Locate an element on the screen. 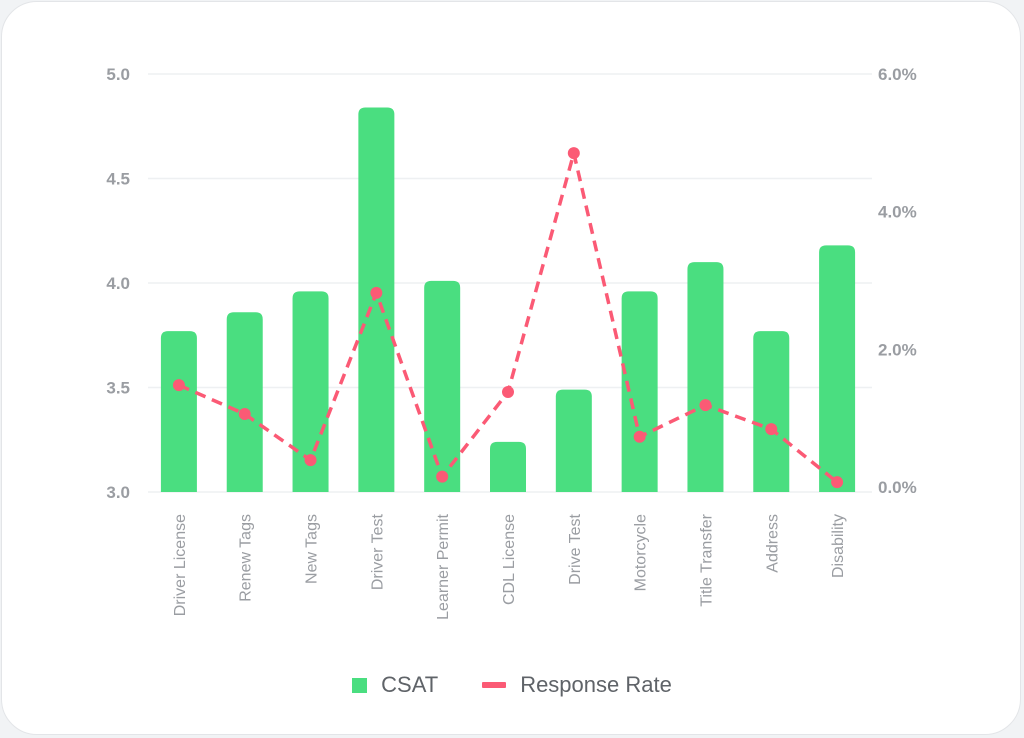 This screenshot has width=1024, height=738. x-tick-label: Driver Test is located at coordinates (377, 551).